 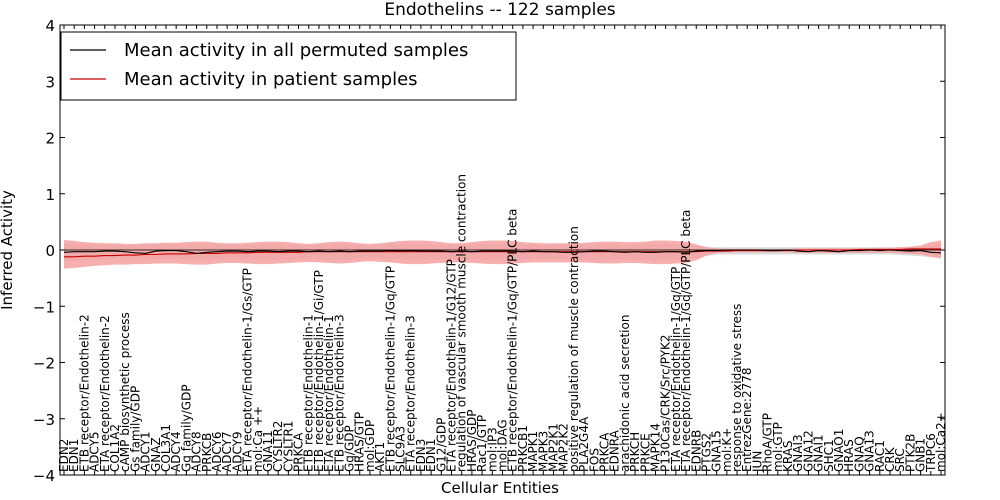 I want to click on x-tick-label: PTK2B, so click(x=910, y=453).